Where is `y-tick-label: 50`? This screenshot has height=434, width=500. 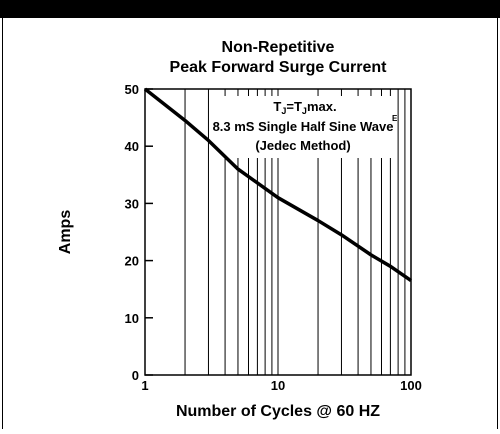
y-tick-label: 50 is located at coordinates (132, 89).